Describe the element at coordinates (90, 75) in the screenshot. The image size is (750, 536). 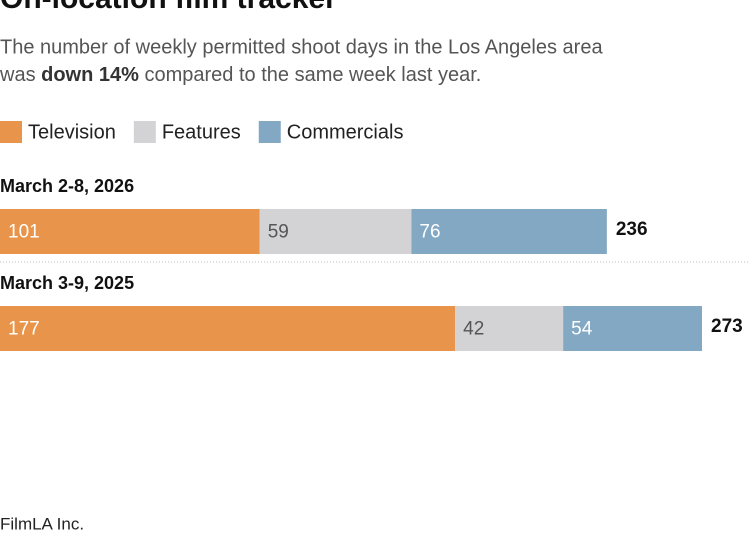
I see `subtitle-emphasis: down 14%` at that location.